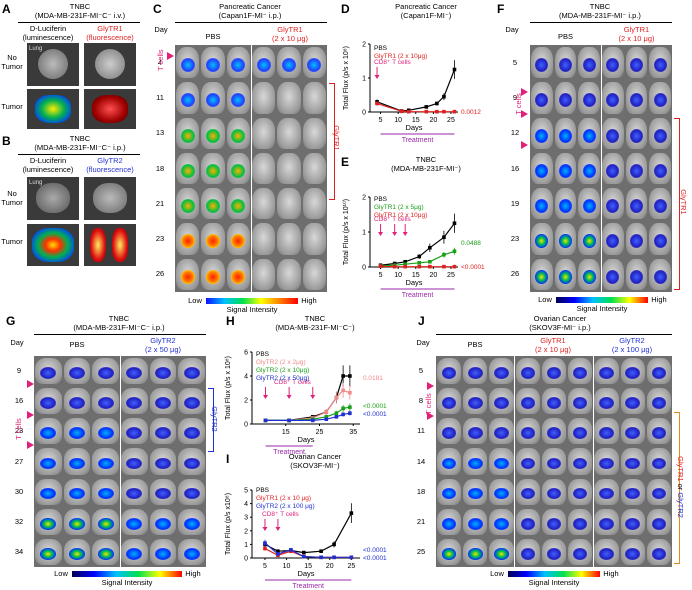  I want to click on panel-title-line1: Ovarian Cancer, so click(315, 456).